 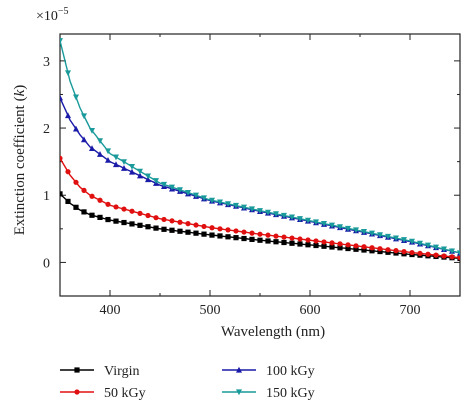 What do you see at coordinates (99, 371) in the screenshot?
I see `legend-item: Virgin` at bounding box center [99, 371].